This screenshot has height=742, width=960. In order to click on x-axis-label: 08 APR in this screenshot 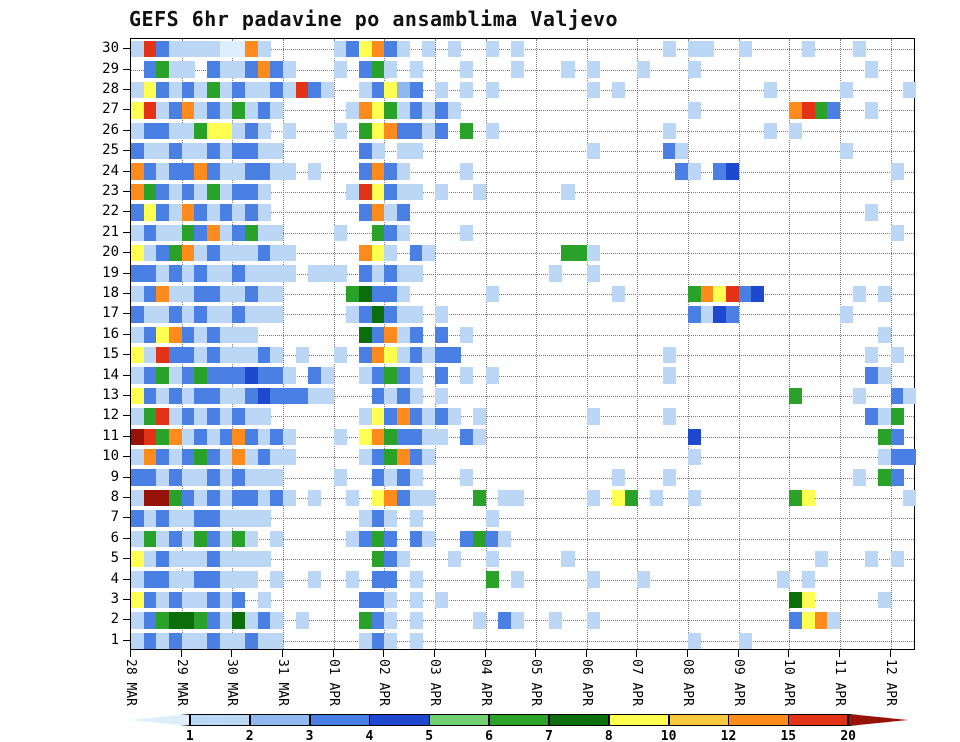, I will do `click(688, 682)`.